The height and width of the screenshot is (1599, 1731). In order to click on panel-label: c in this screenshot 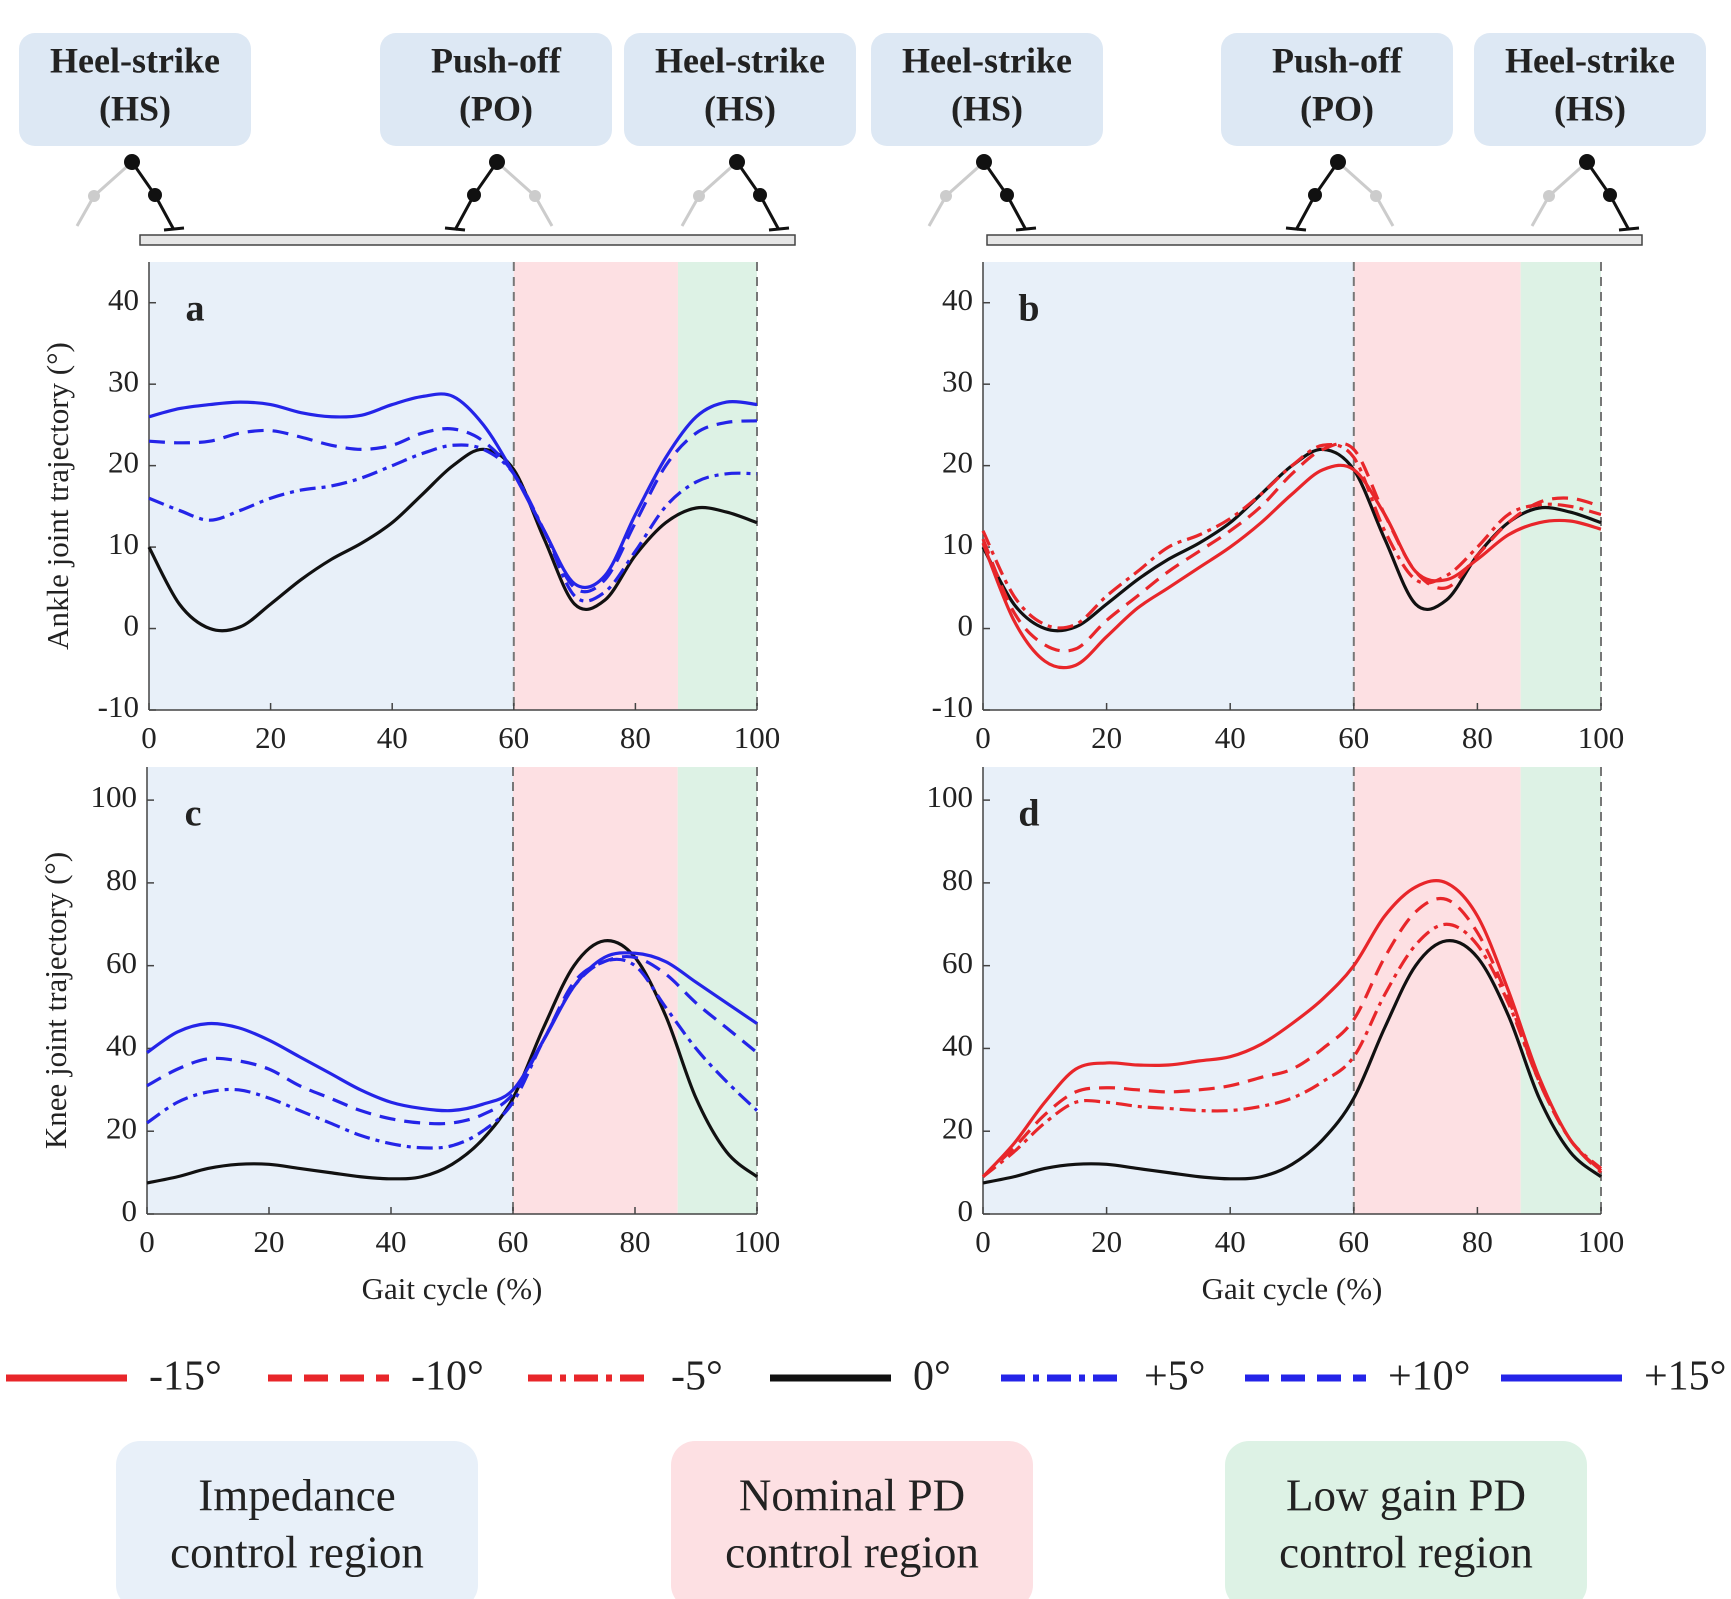, I will do `click(193, 814)`.